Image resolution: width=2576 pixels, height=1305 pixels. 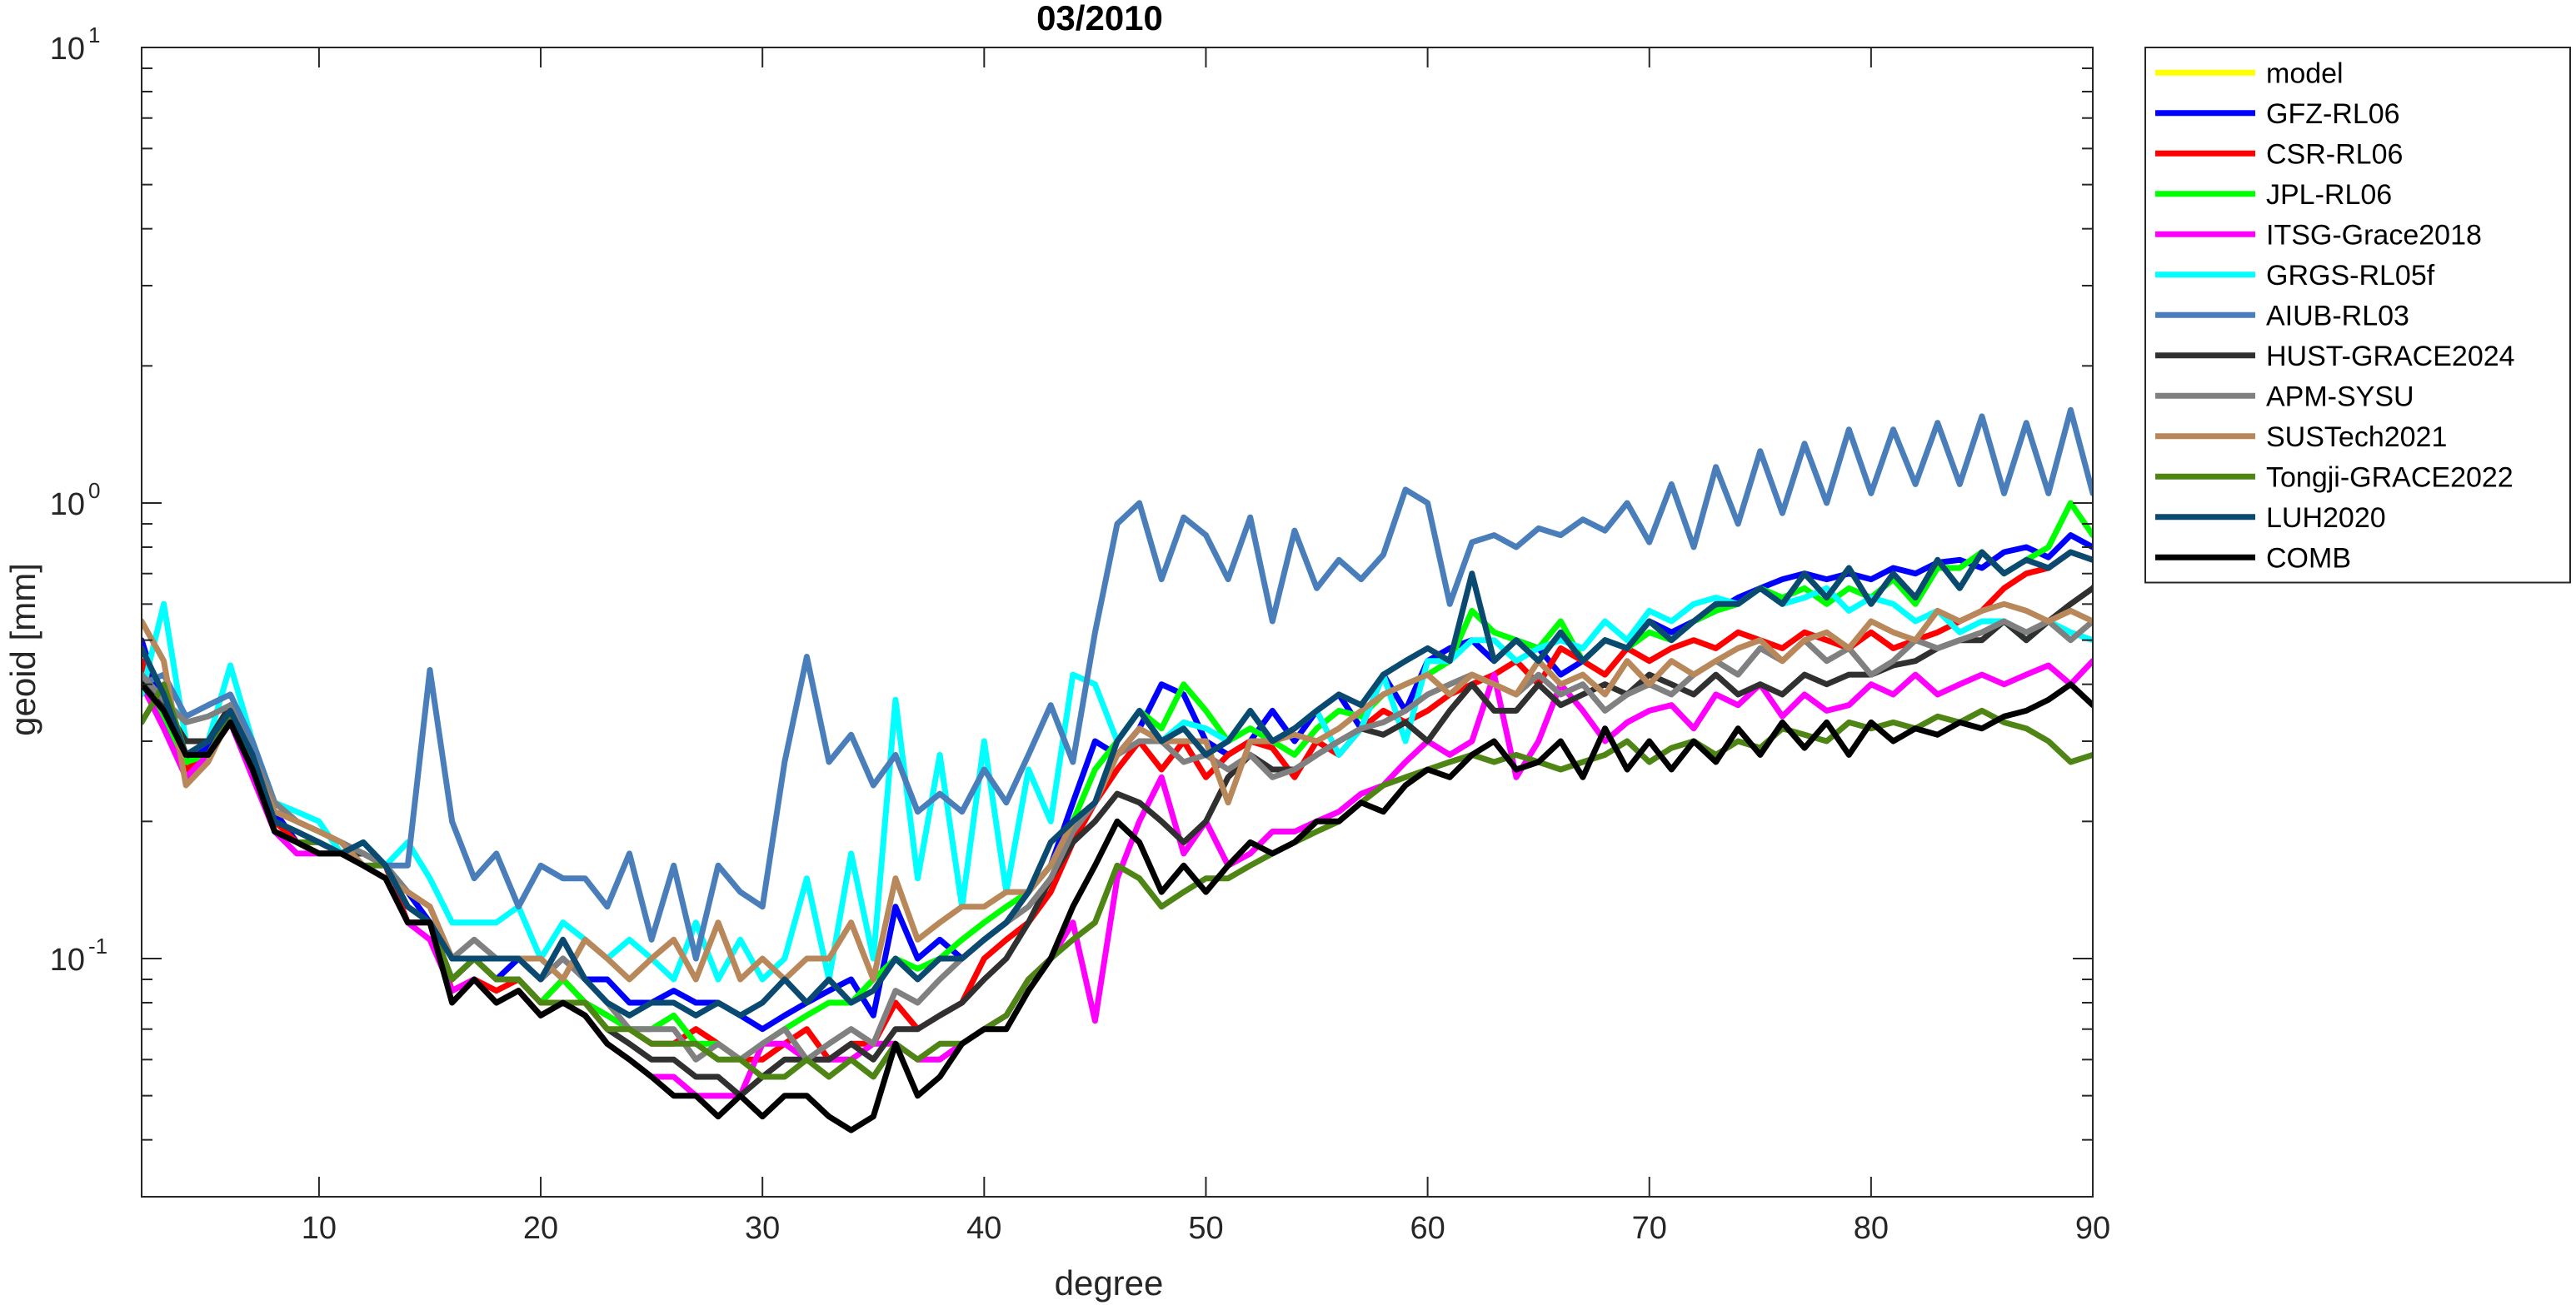 What do you see at coordinates (94, 490) in the screenshot?
I see `y-tick-label-exponent: 0` at bounding box center [94, 490].